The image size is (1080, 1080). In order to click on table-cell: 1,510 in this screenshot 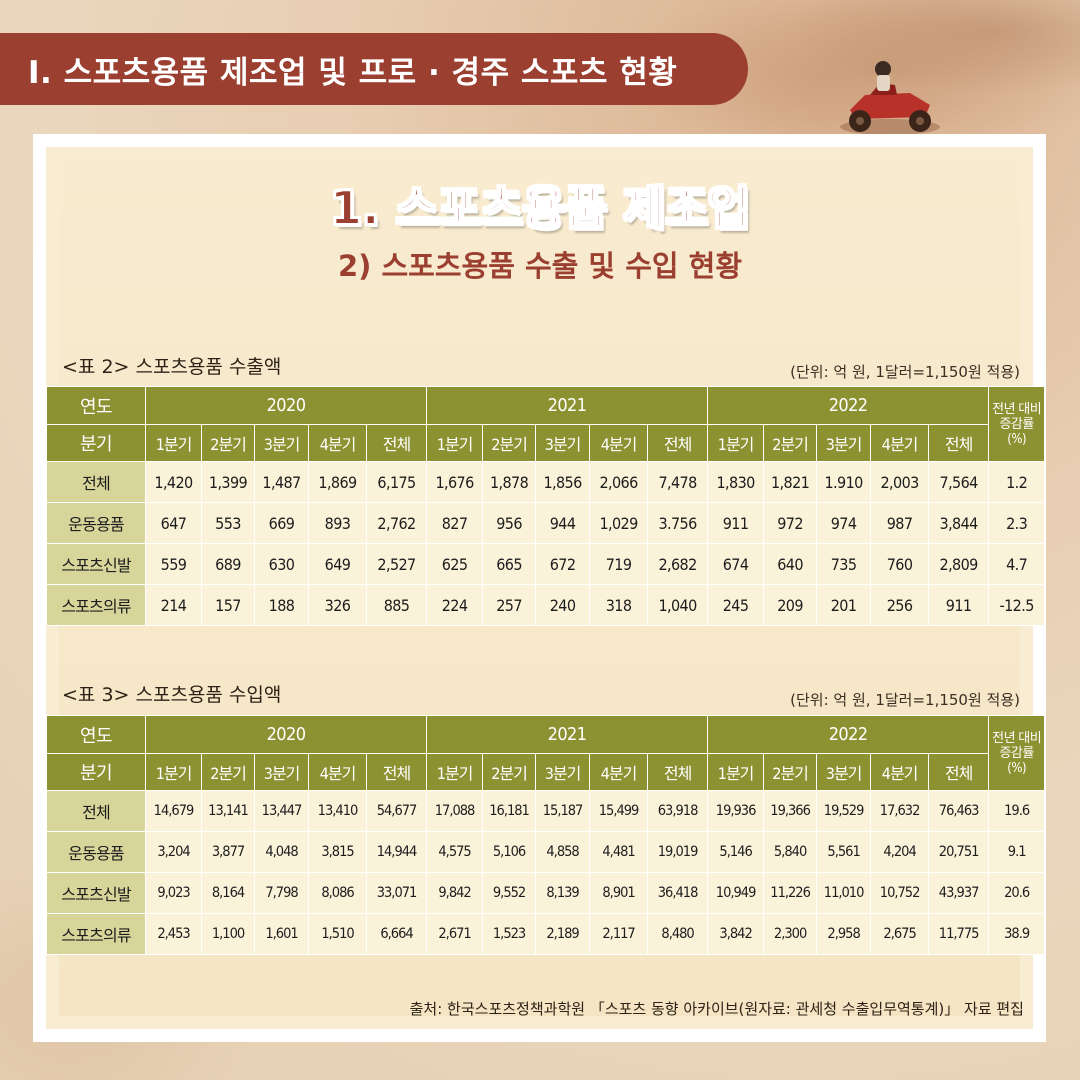, I will do `click(337, 934)`.